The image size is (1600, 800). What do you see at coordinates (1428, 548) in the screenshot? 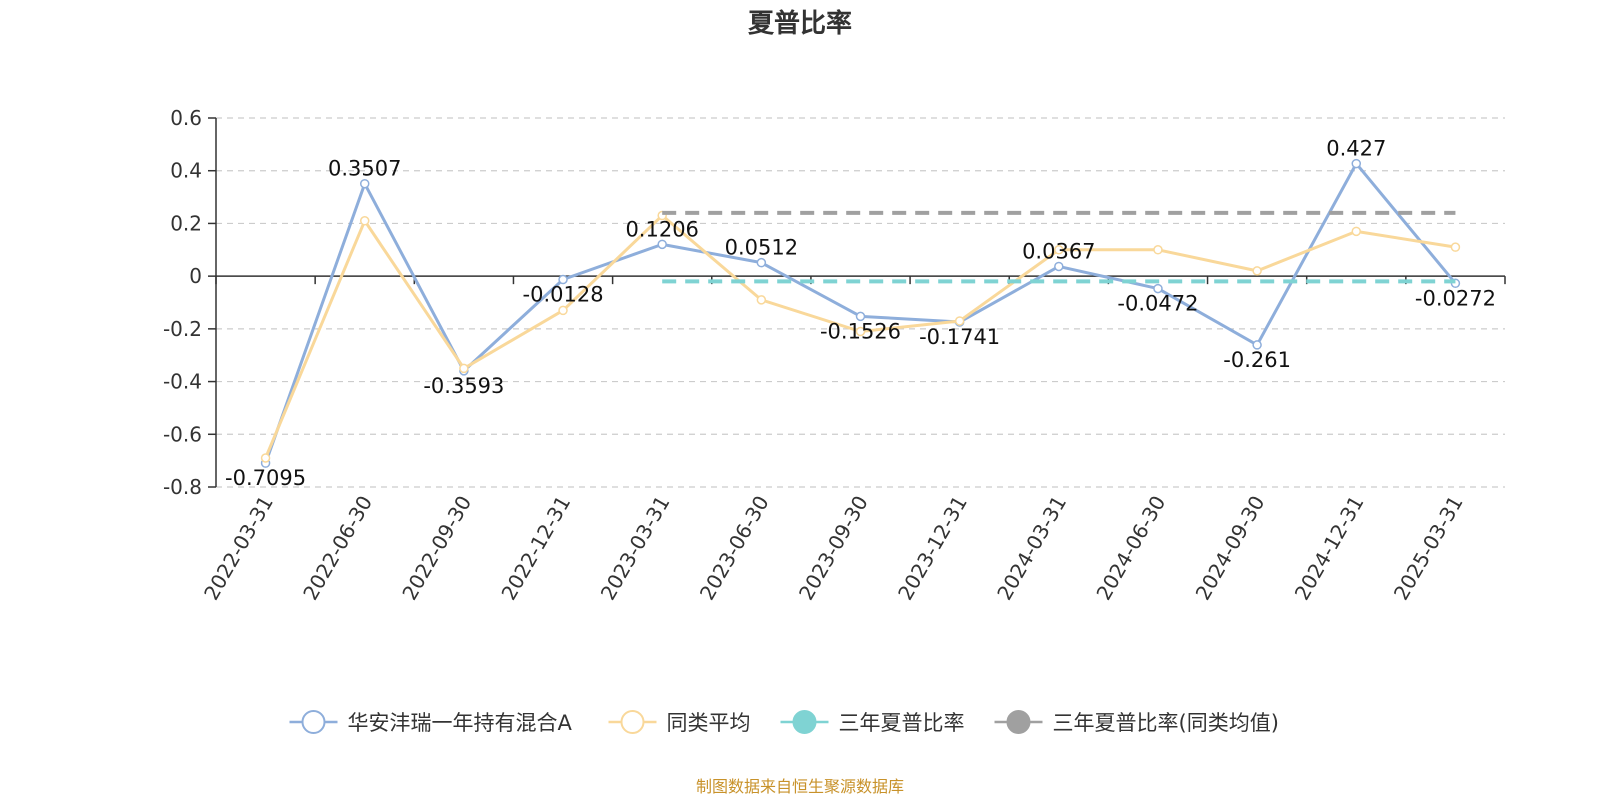
I see `x-tick-label: 2025-03-31` at bounding box center [1428, 548].